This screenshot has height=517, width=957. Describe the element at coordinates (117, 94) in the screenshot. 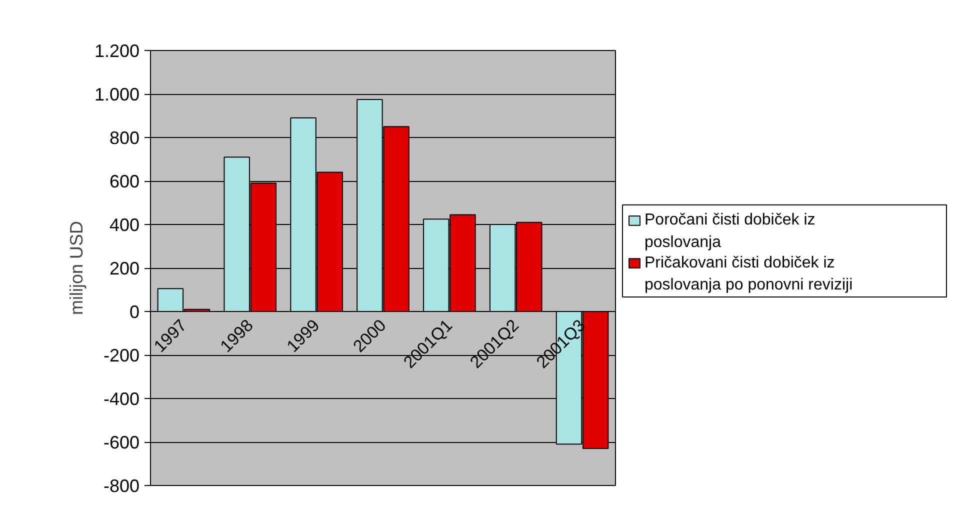

I see `y-tick-label: 1.000` at that location.